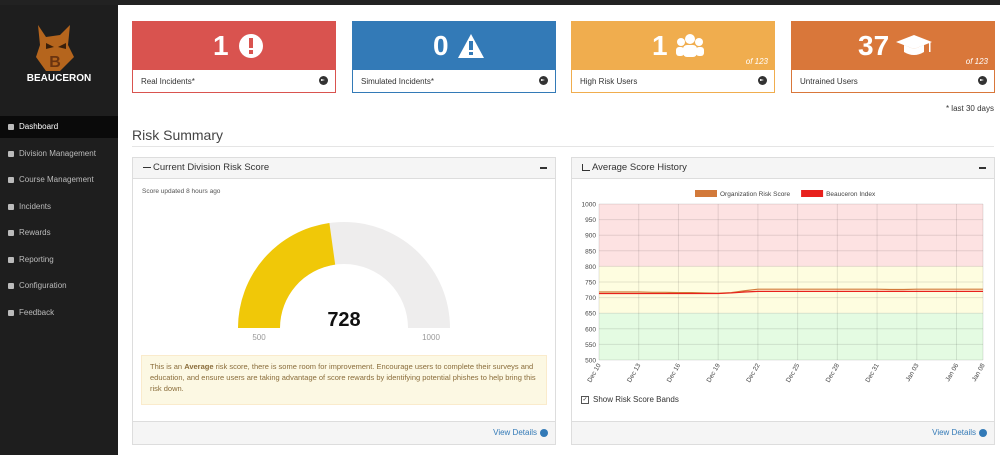 The image size is (1000, 455). I want to click on checkbox-label: Show Risk Score Bands, so click(636, 399).